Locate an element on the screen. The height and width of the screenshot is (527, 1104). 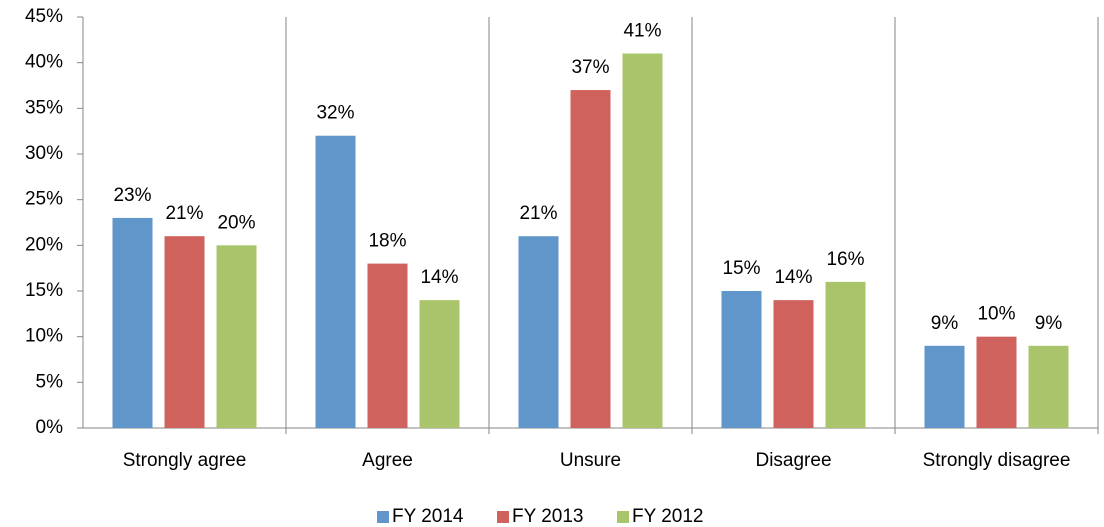
y-tick-label: 20% is located at coordinates (44, 244).